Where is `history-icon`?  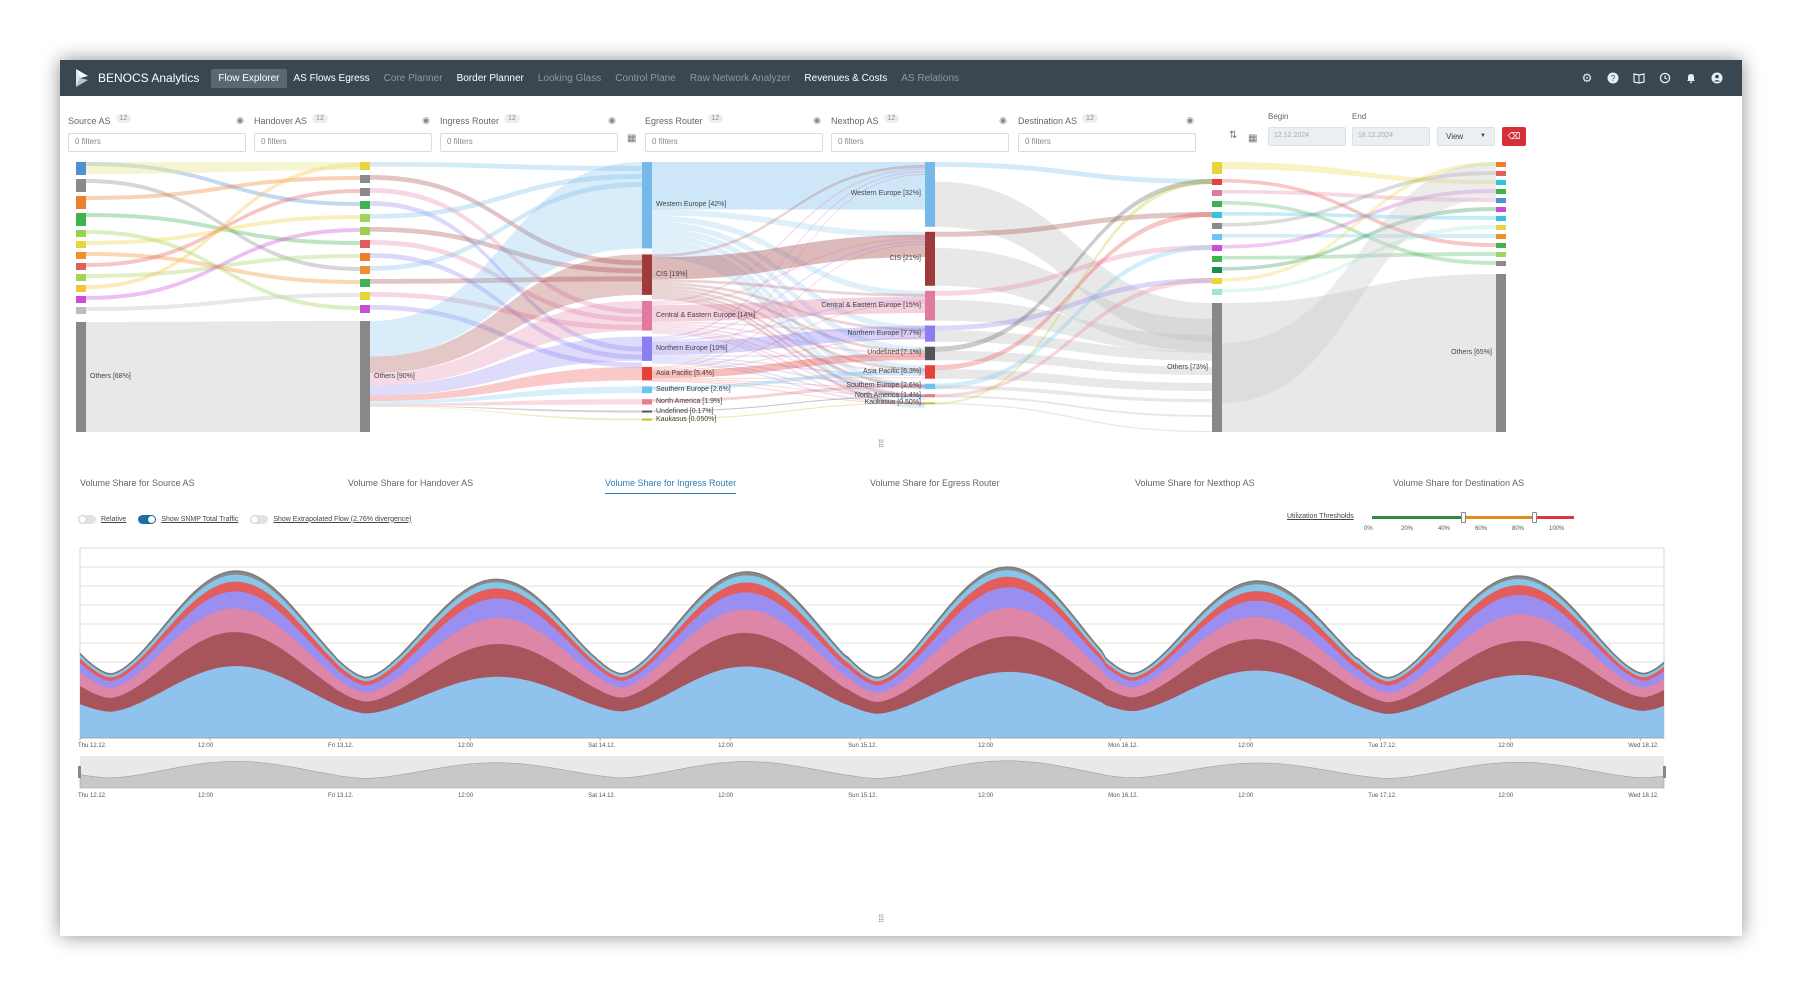
history-icon is located at coordinates (1665, 78).